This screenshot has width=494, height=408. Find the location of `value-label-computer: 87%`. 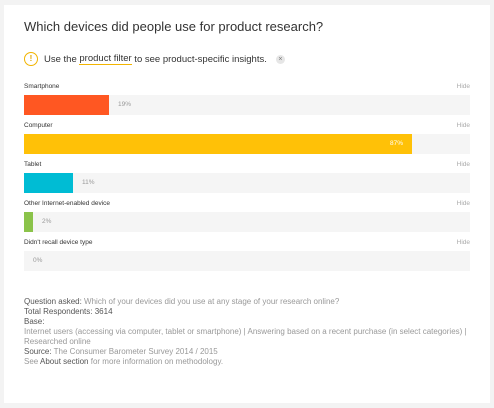

value-label-computer: 87% is located at coordinates (397, 143).